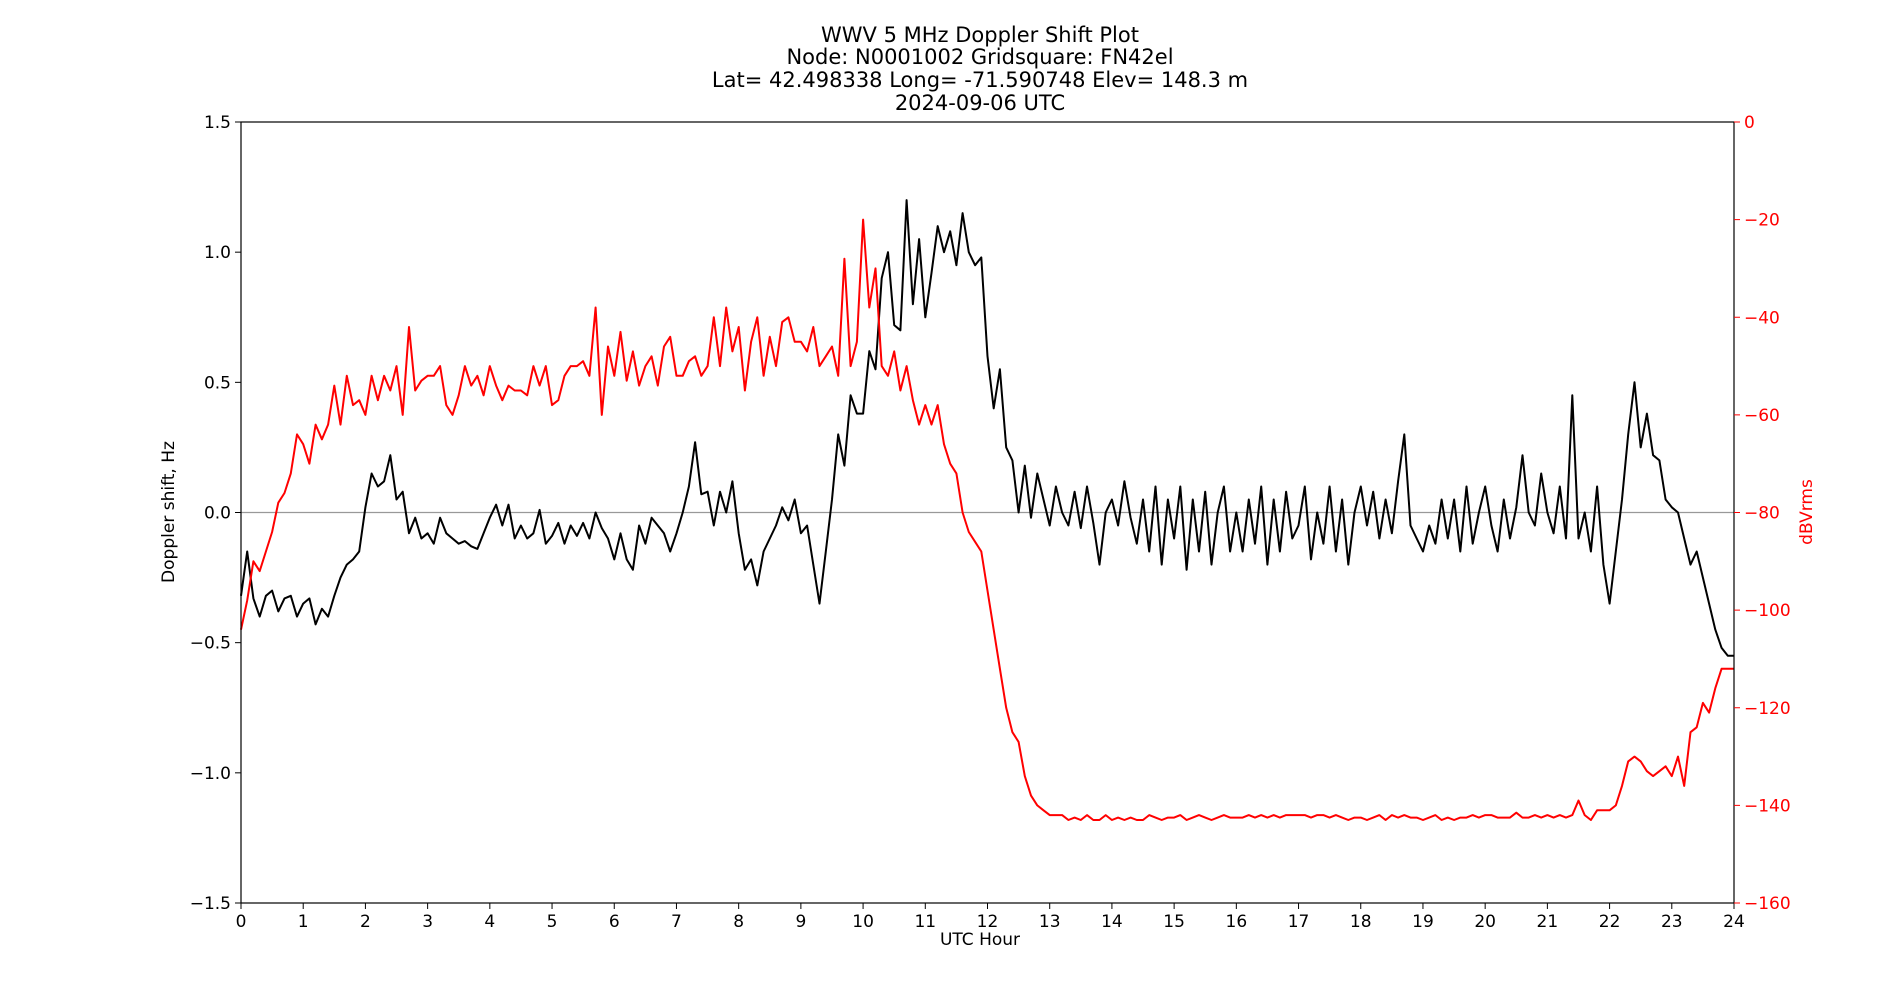 This screenshot has height=1004, width=1900. What do you see at coordinates (980, 35) in the screenshot?
I see `chart-title-line-1: WWV 5 MHz Doppler Shift Plot` at bounding box center [980, 35].